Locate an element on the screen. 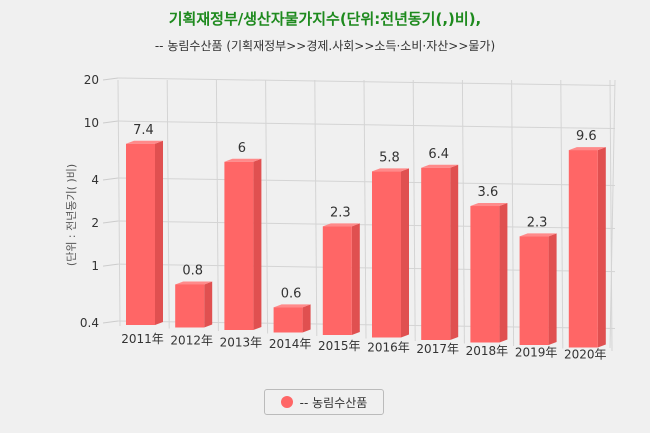 The width and height of the screenshot is (650, 433). x-tick-label: 2019年 is located at coordinates (536, 353).